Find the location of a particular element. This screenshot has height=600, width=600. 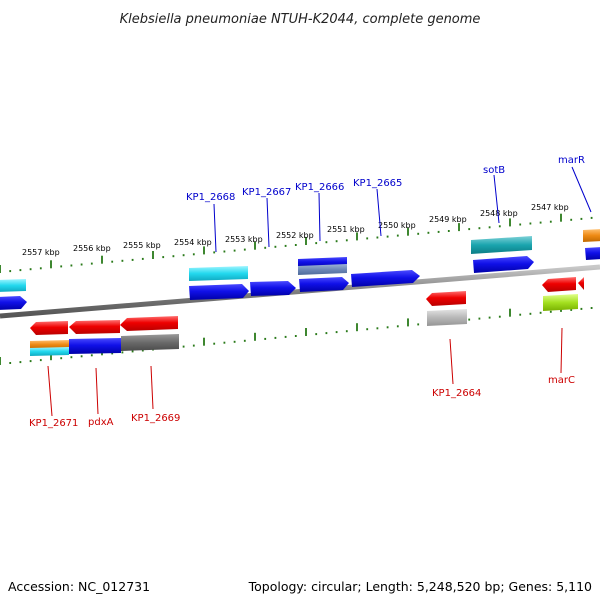

gene-label-kp1-2665: KP1_2665 is located at coordinates (377, 183).